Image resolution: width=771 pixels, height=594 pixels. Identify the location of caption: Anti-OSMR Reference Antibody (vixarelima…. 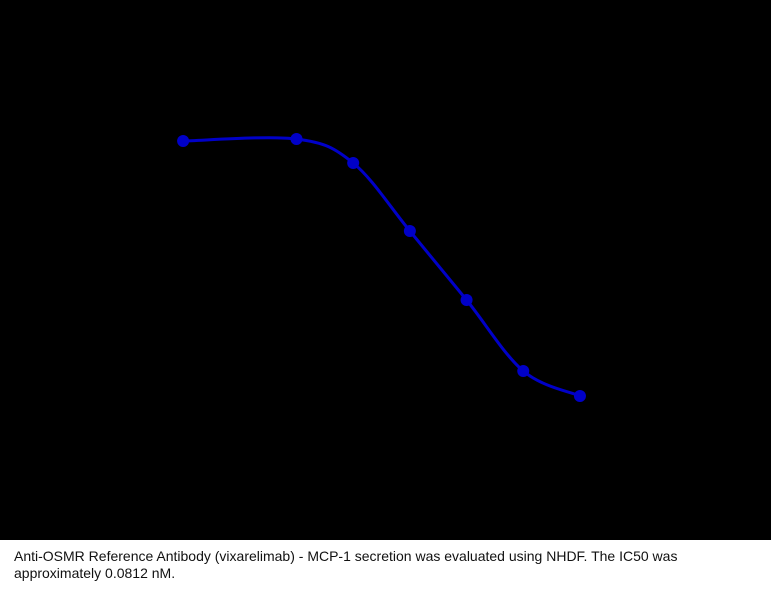
(346, 564).